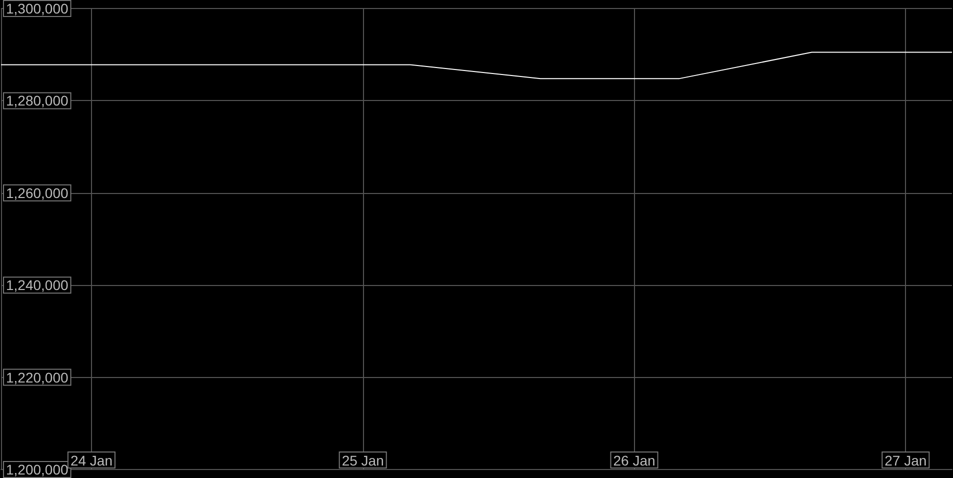  I want to click on x-tick-label: 27 Jan, so click(905, 460).